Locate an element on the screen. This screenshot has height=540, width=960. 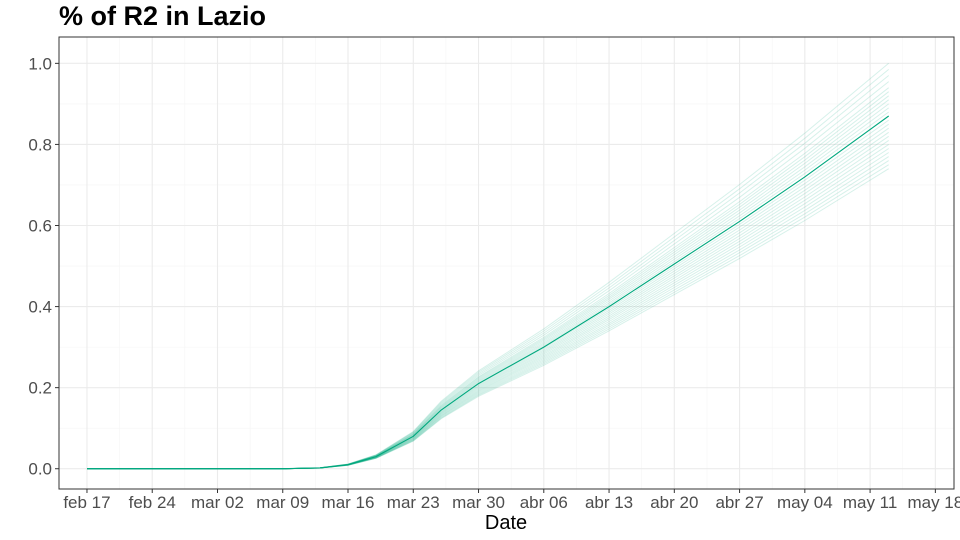
x-tick-label: mar 30 is located at coordinates (478, 502).